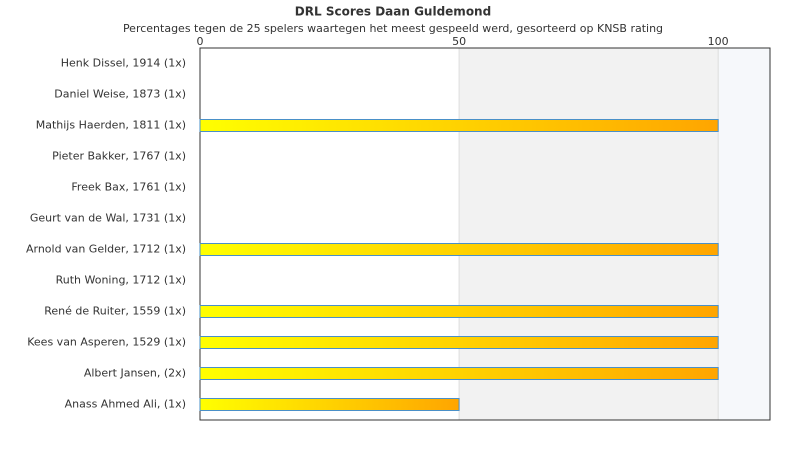  I want to click on y-tick-label: Mathijs Haerden, 1811 (1x), so click(111, 125).